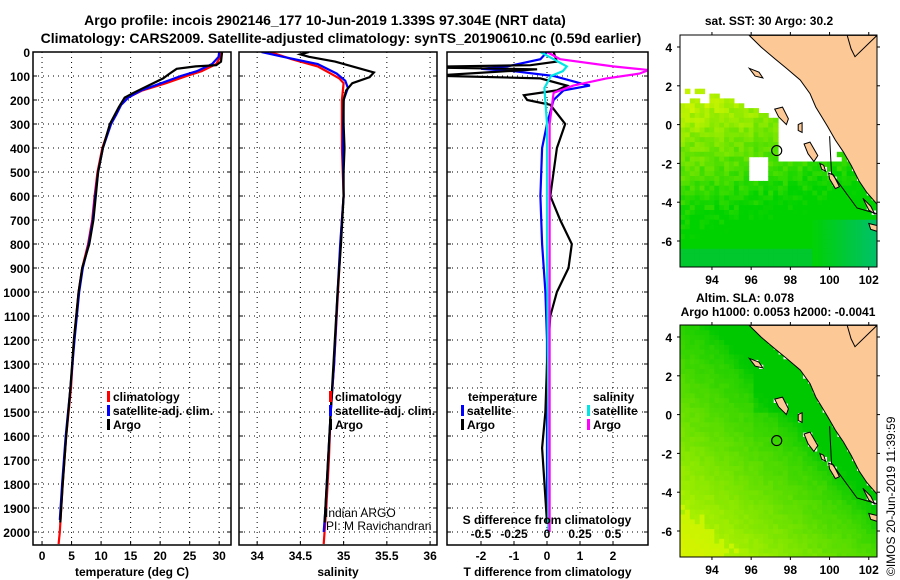 The height and width of the screenshot is (580, 900). Describe the element at coordinates (20, 269) in the screenshot. I see `depth-tick-label: 900` at that location.